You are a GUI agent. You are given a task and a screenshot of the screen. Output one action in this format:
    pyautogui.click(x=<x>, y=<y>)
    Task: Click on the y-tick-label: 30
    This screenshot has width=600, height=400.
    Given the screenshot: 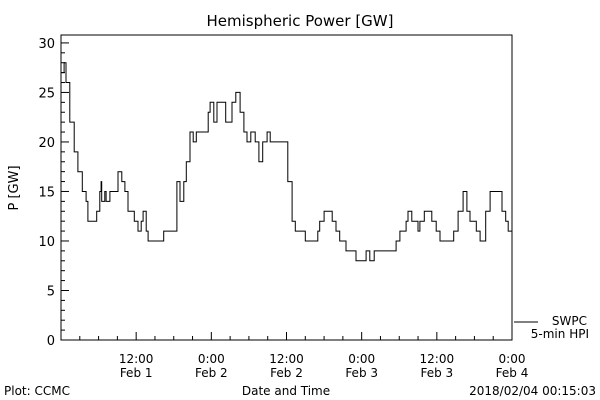 What is the action you would take?
    pyautogui.click(x=46, y=44)
    